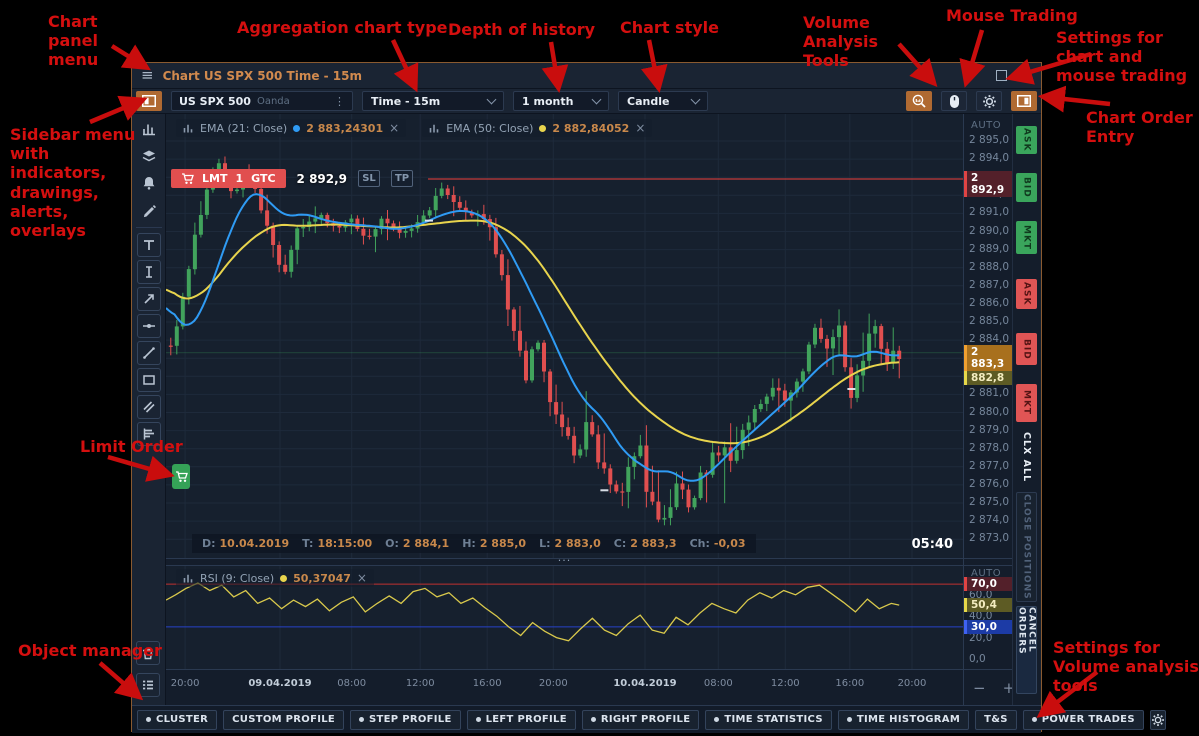 The width and height of the screenshot is (1199, 736). I want to click on price-tick: 2 879,0, so click(989, 429).